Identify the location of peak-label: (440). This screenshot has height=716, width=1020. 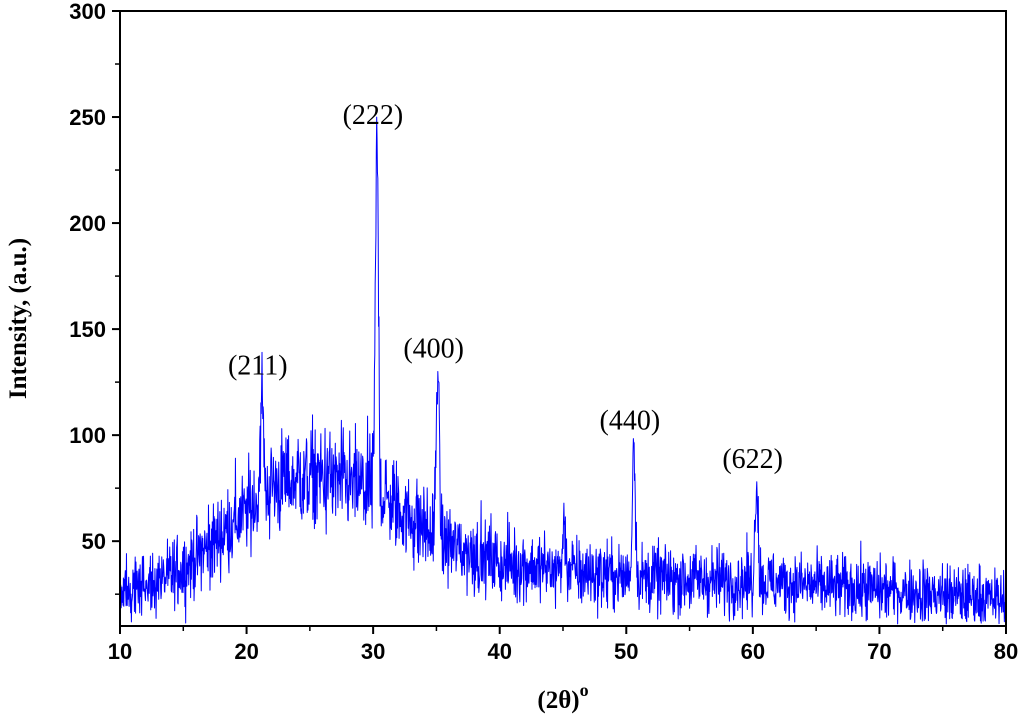
(630, 421).